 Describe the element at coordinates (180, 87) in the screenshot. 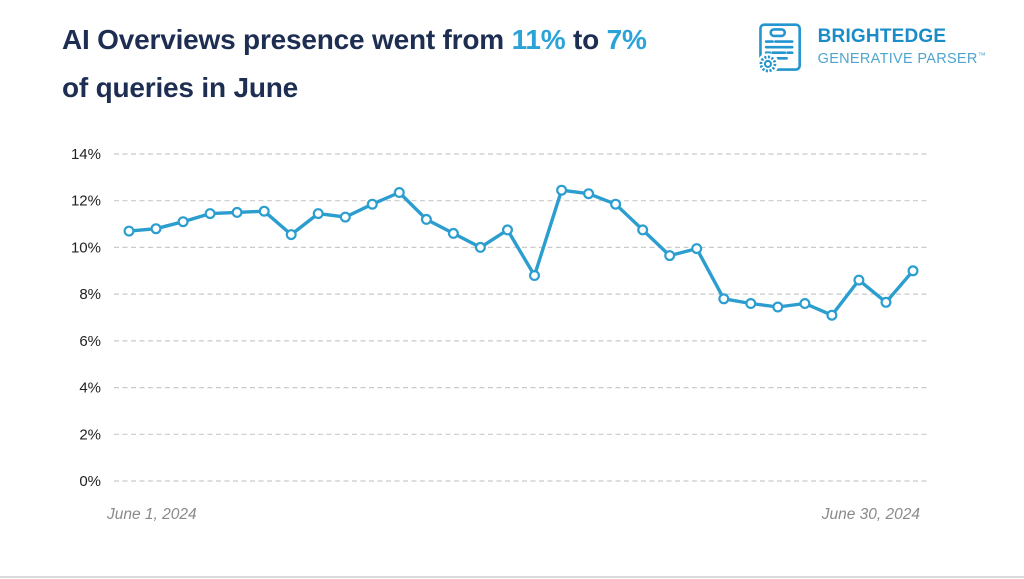

I see `title-line2: of queries in June` at that location.